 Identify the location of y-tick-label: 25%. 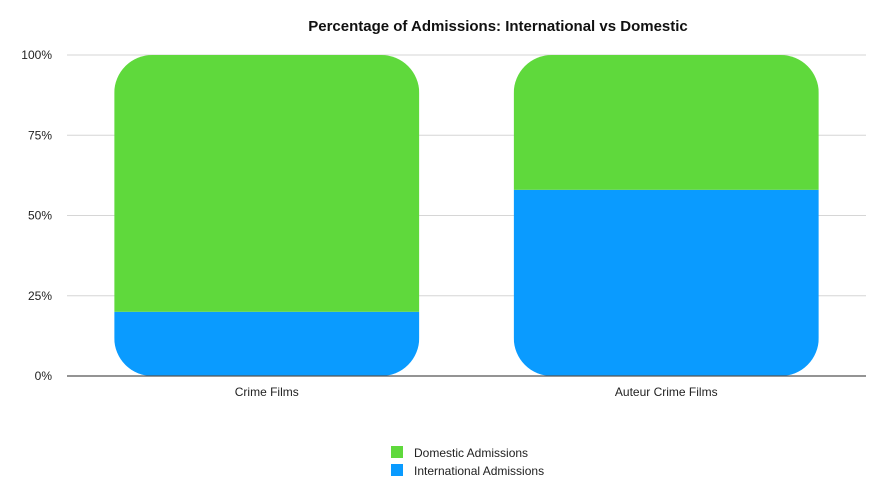
(40, 296).